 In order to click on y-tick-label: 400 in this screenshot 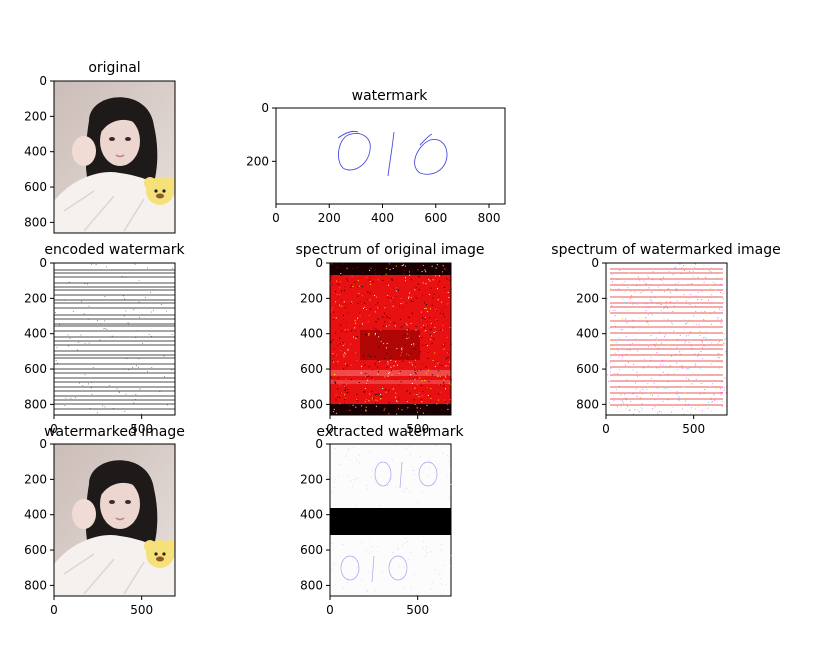, I will do `click(35, 515)`.